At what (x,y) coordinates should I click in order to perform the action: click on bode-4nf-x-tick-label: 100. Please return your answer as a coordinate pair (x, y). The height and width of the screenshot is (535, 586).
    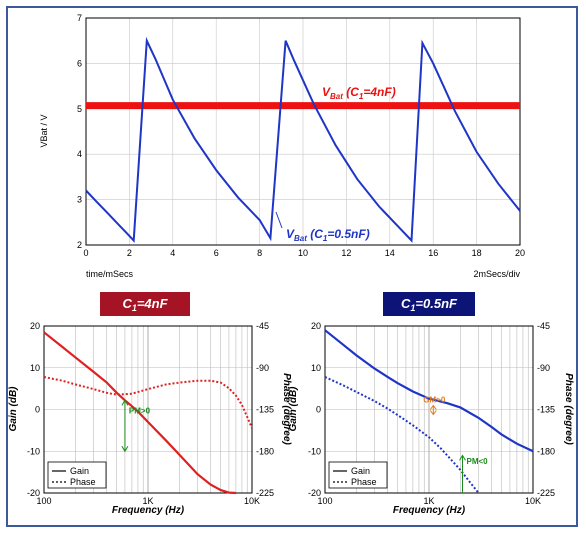
    Looking at the image, I should click on (43, 501).